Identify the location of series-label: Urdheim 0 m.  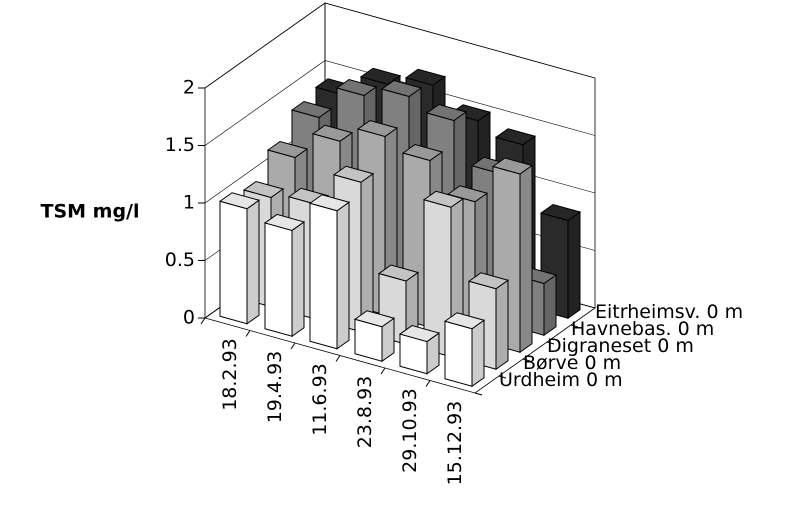
(561, 380).